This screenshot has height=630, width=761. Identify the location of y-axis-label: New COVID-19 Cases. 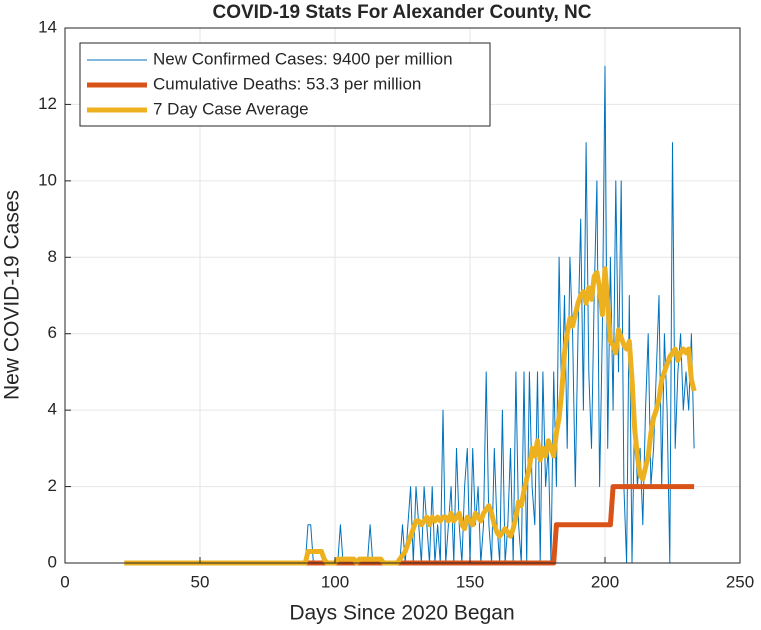
(12, 295).